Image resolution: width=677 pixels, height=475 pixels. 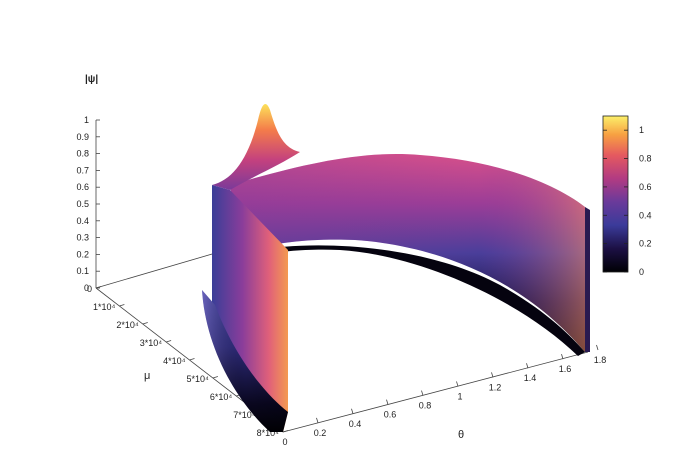 I want to click on surface-spike, so click(x=256, y=147).